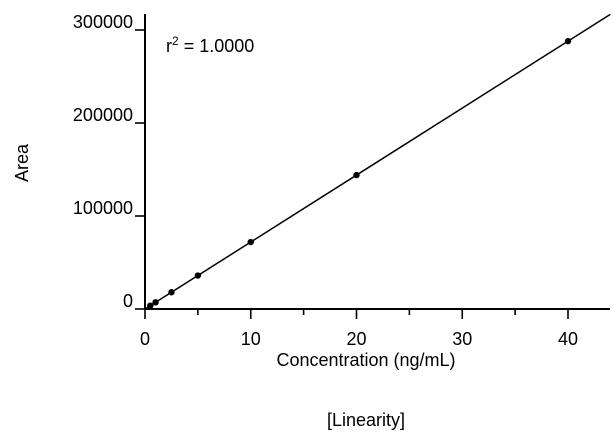  I want to click on r-symbol: r, so click(169, 46).